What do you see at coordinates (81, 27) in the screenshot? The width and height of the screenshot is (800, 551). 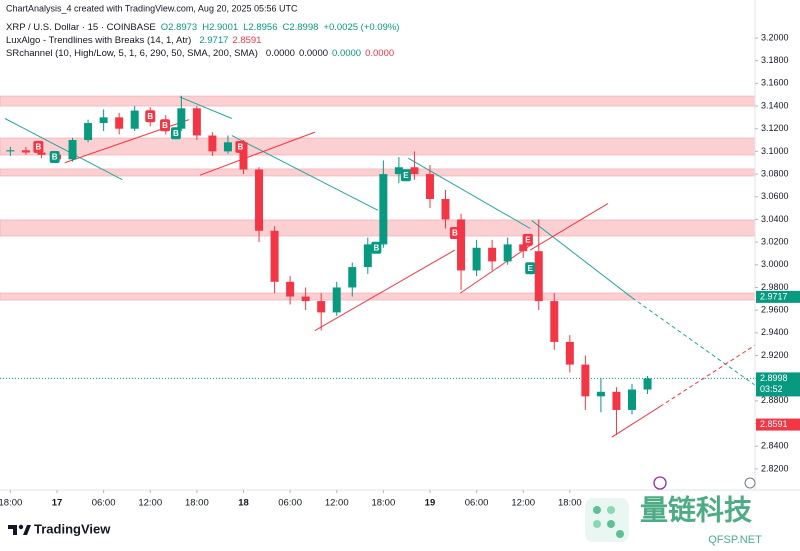 I see `symbol: XRP / U.S. Dollar · 15 · COINBASE` at bounding box center [81, 27].